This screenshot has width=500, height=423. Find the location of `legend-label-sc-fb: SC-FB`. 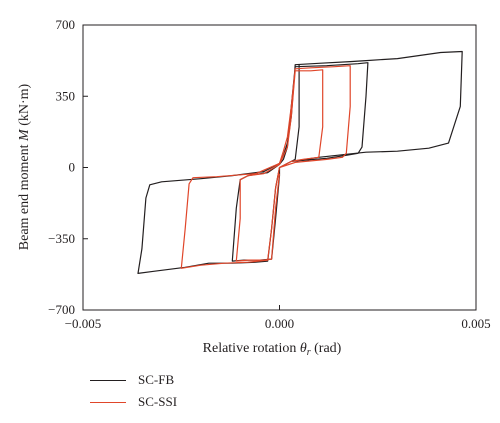

legend-label-sc-fb: SC-FB is located at coordinates (156, 379).